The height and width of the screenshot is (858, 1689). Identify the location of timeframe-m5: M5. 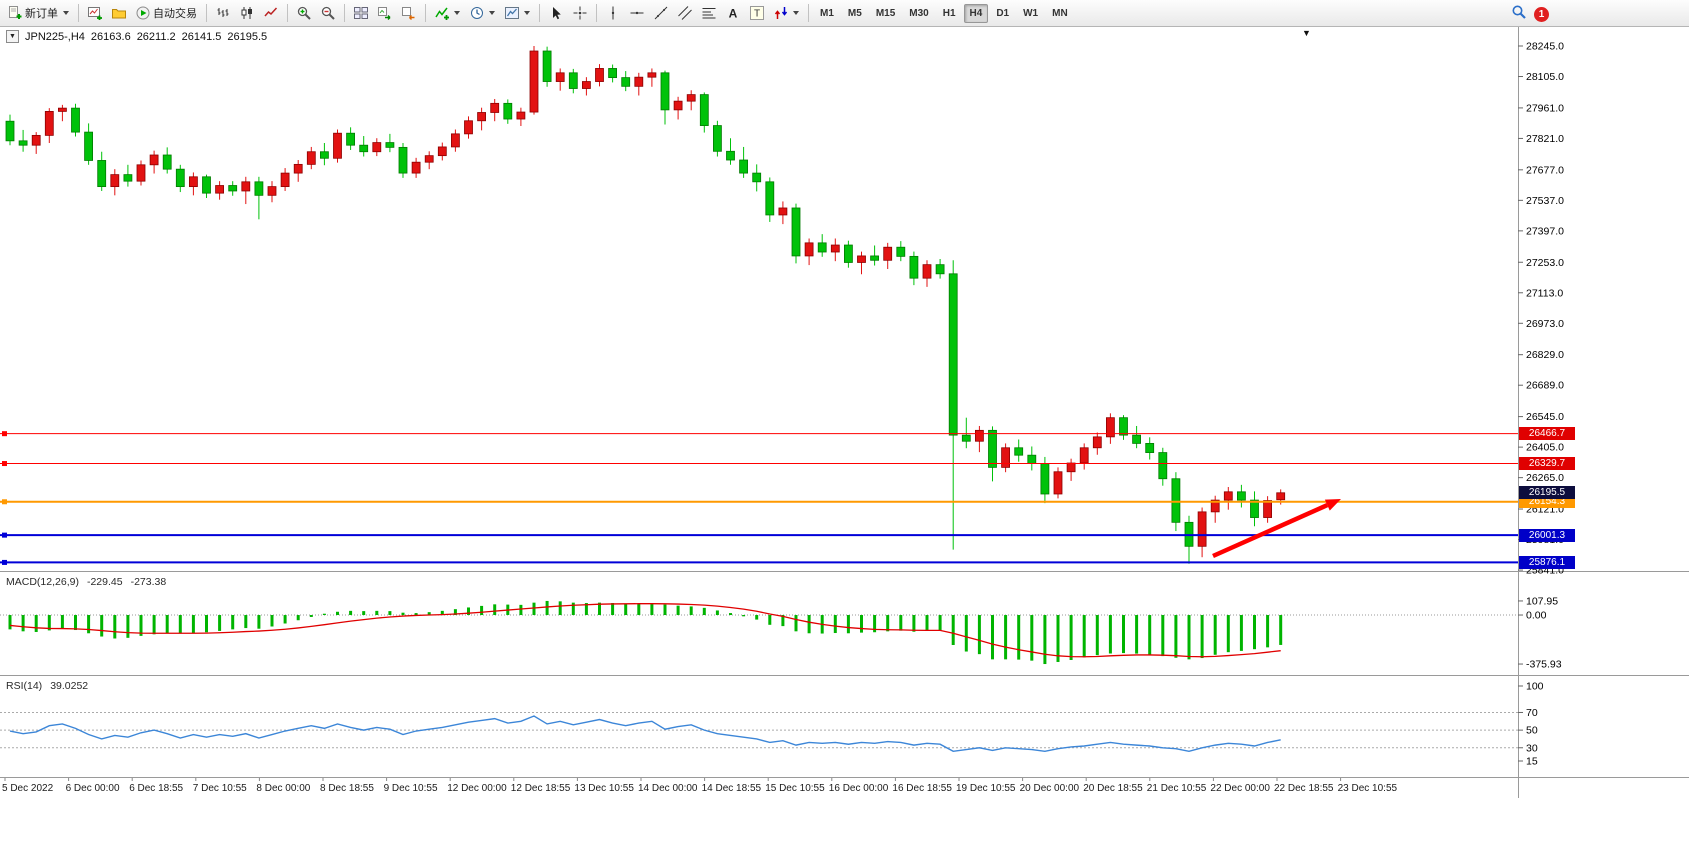
(854, 13).